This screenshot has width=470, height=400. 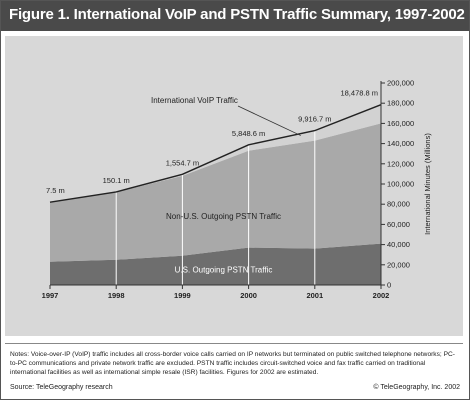 What do you see at coordinates (400, 143) in the screenshot?
I see `y-tick-label: 140,000` at bounding box center [400, 143].